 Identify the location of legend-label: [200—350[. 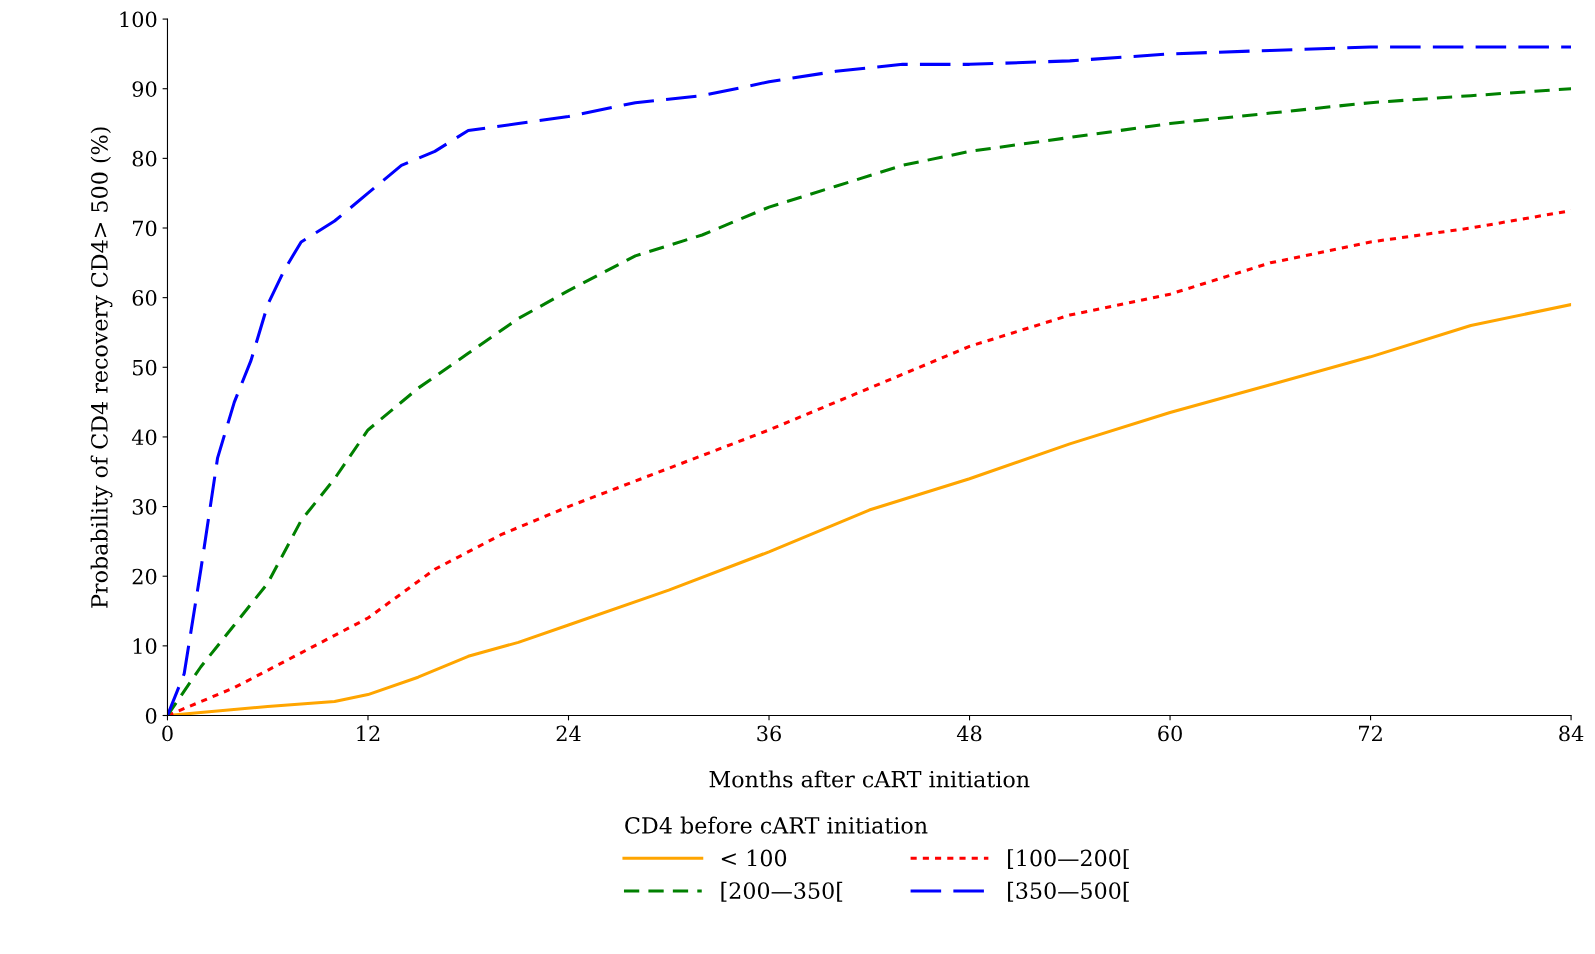
(782, 891).